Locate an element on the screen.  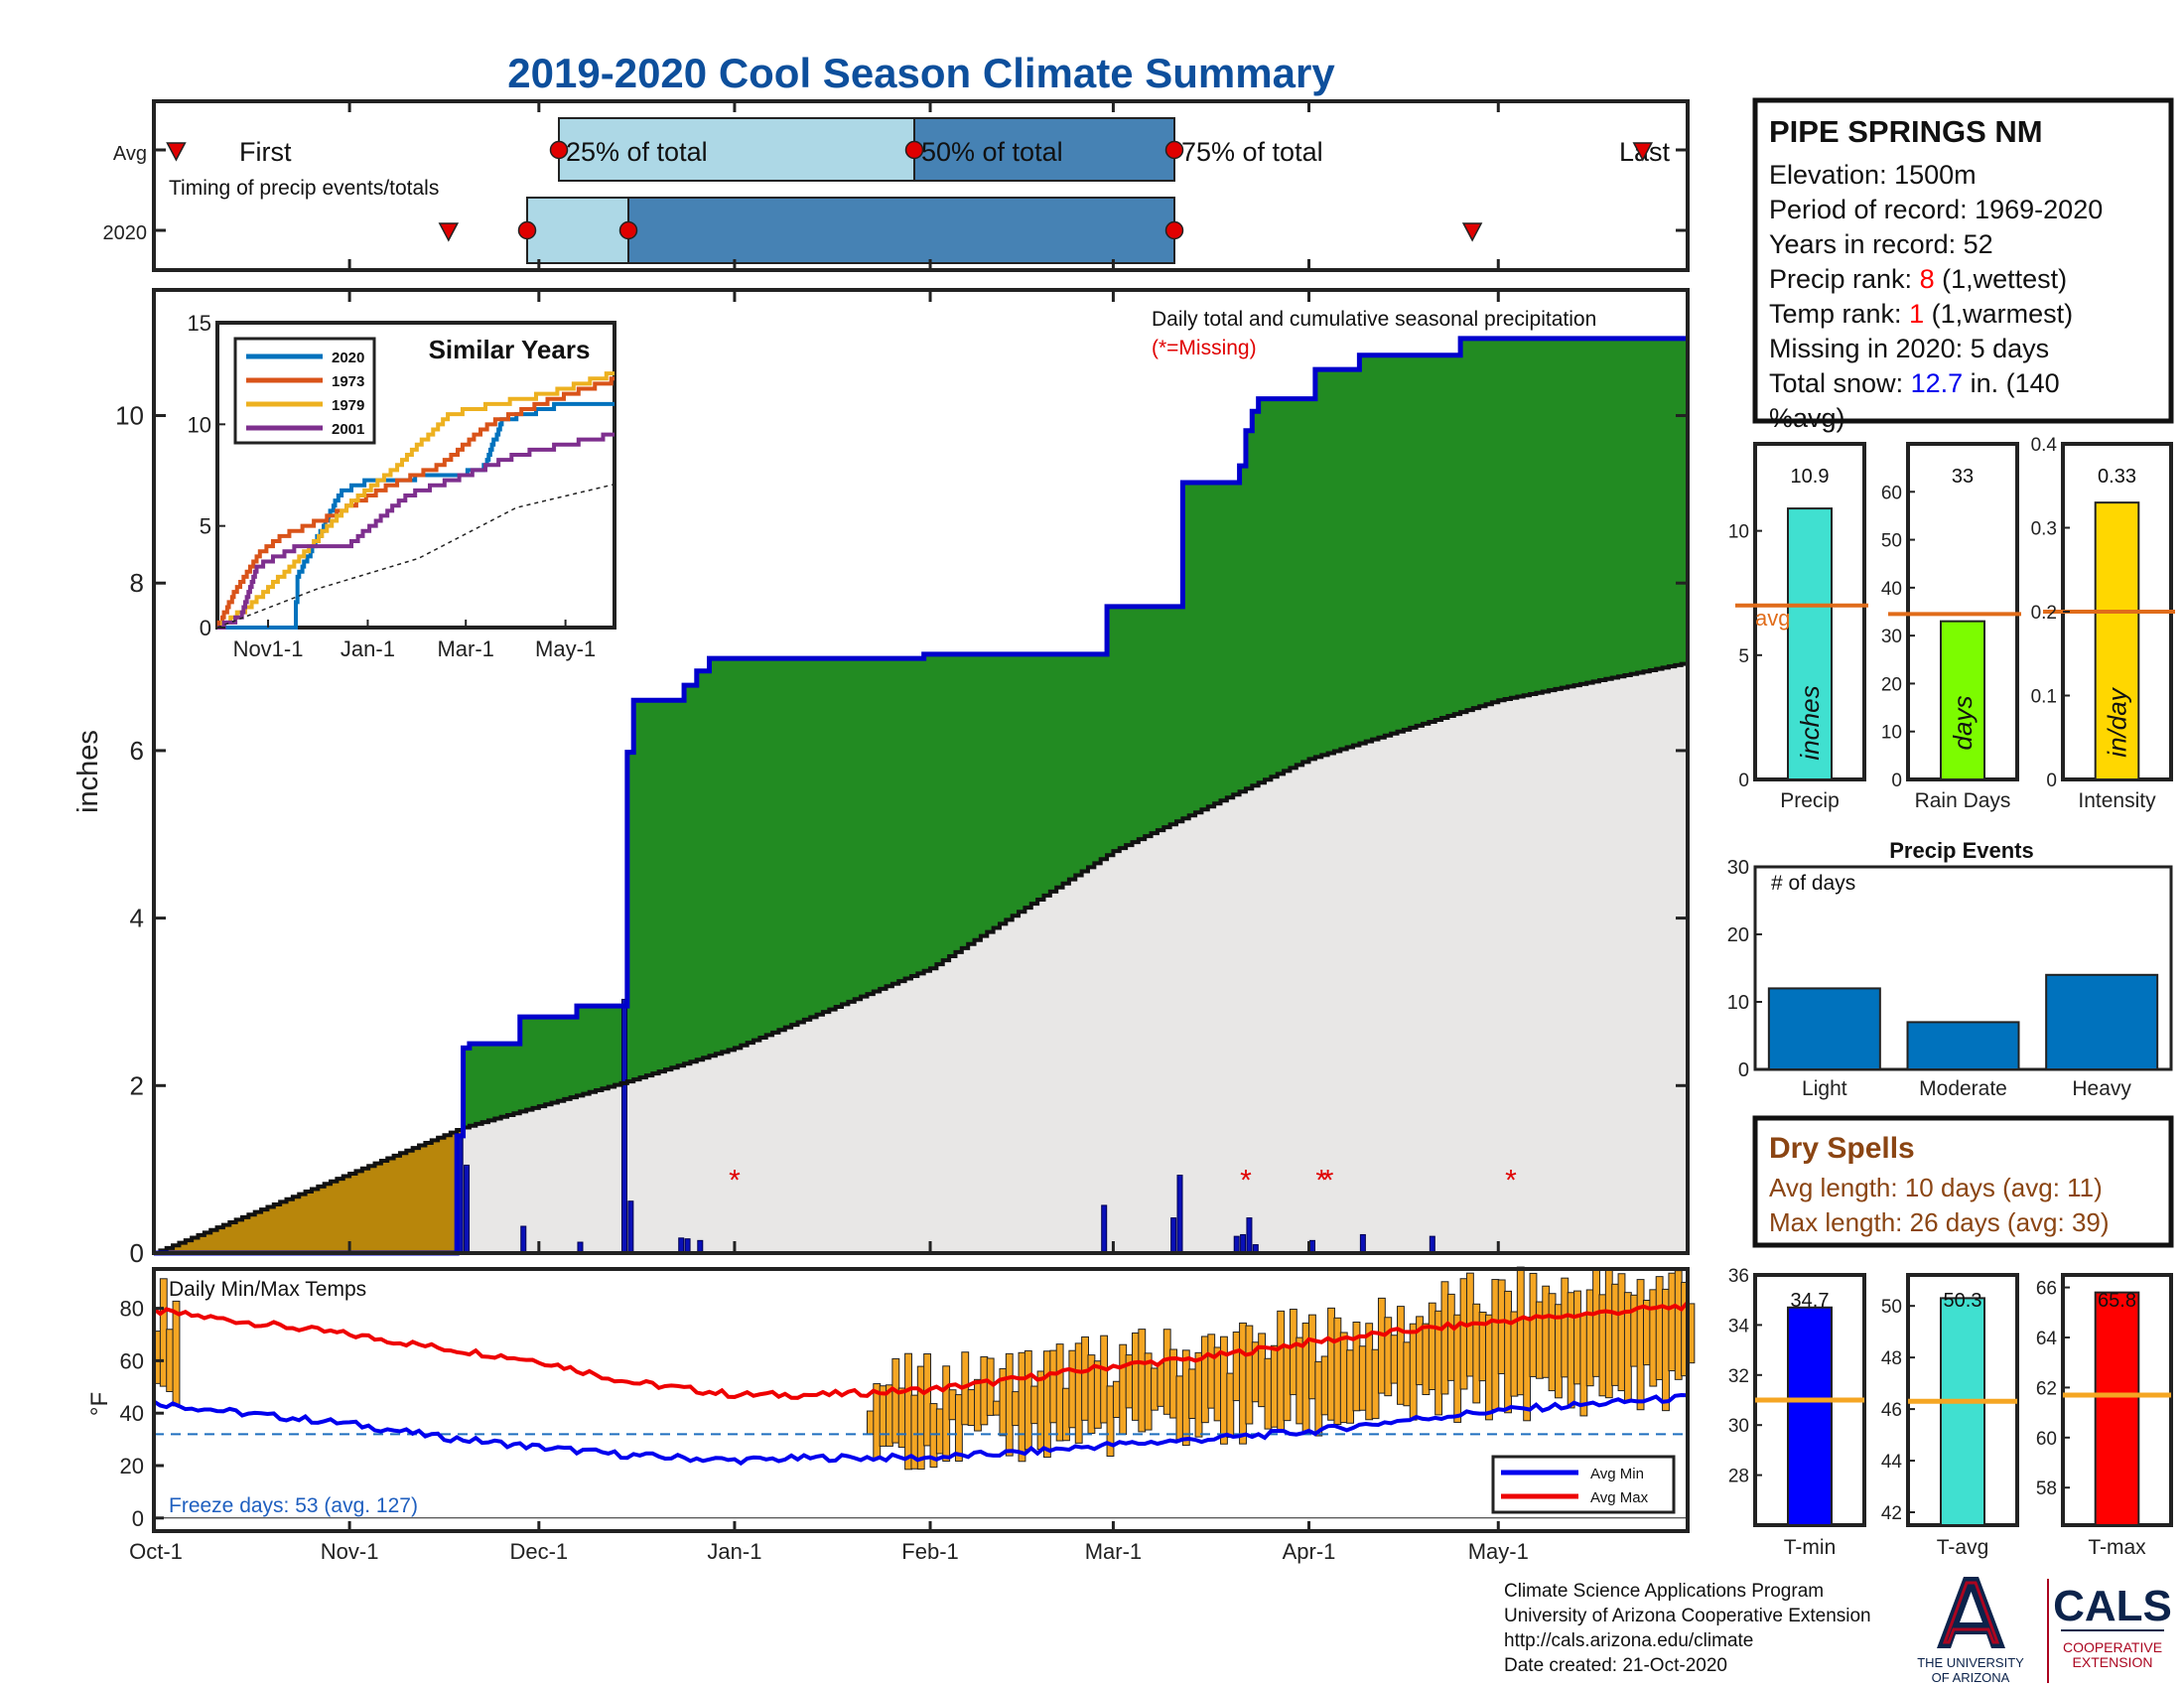
timing-caption: Timing of precip events/totals is located at coordinates (304, 188).